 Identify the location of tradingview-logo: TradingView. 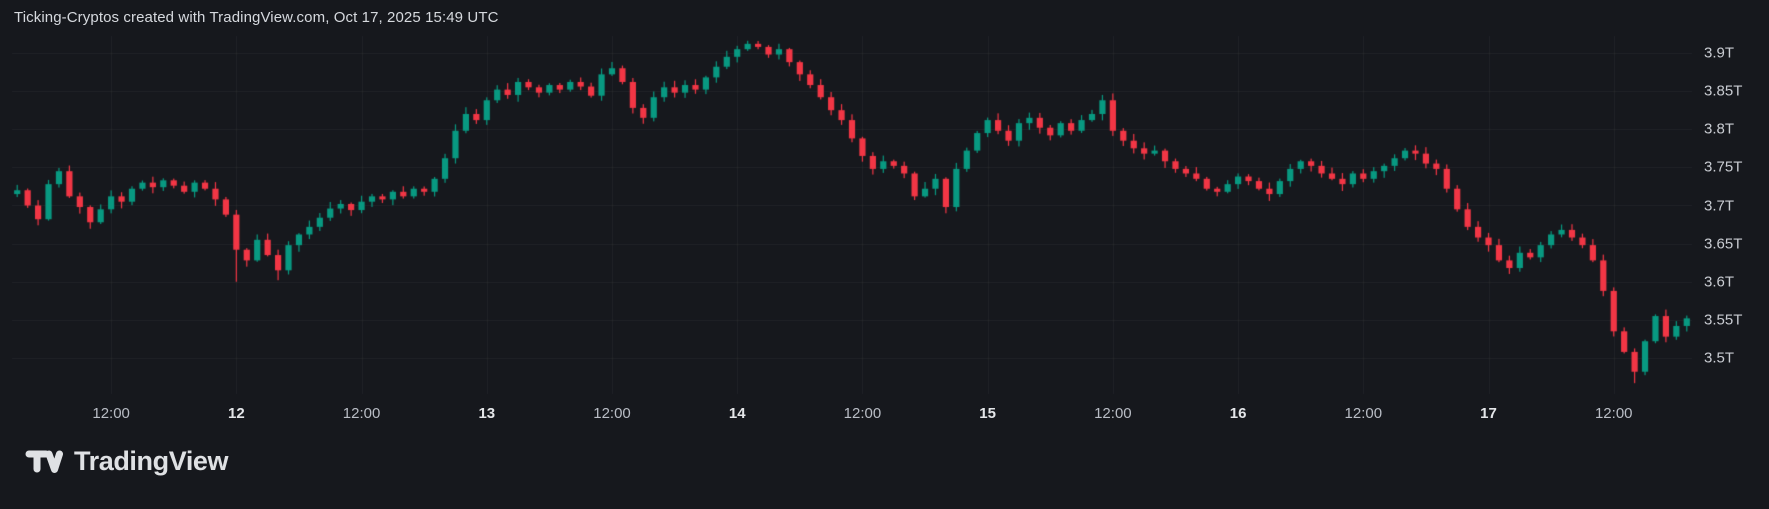
(127, 461).